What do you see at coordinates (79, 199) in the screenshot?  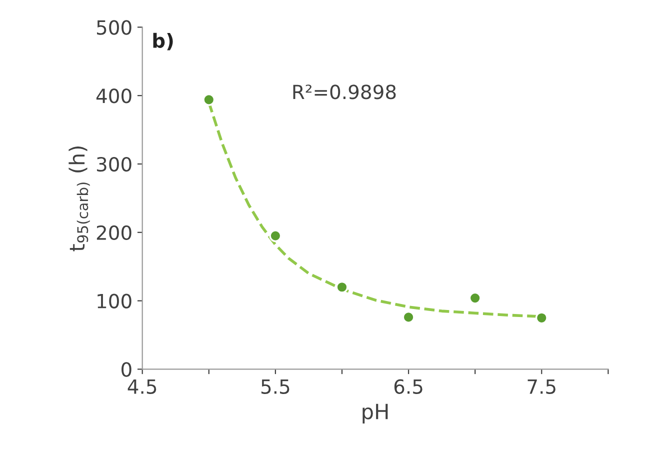 I see `y-axis-title: t$_{95(carb)}$ (h)` at bounding box center [79, 199].